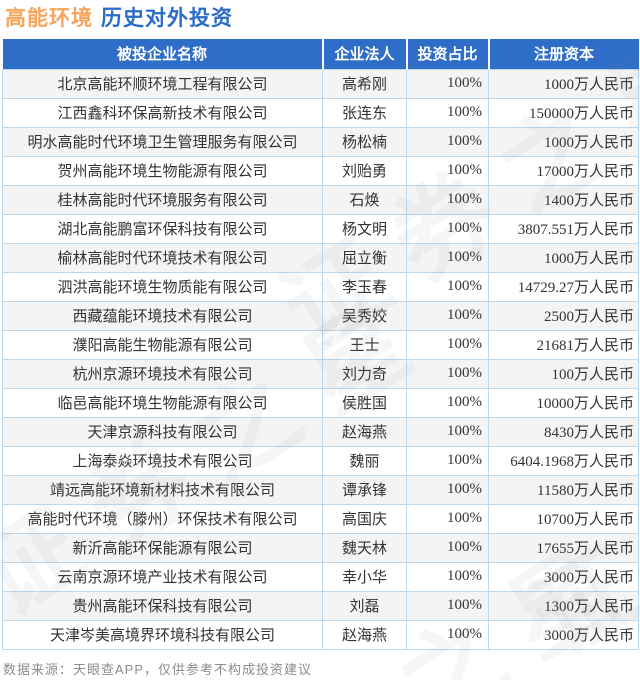 This screenshot has height=680, width=640. Describe the element at coordinates (364, 402) in the screenshot. I see `cell-legal-person: 侯胜国` at that location.